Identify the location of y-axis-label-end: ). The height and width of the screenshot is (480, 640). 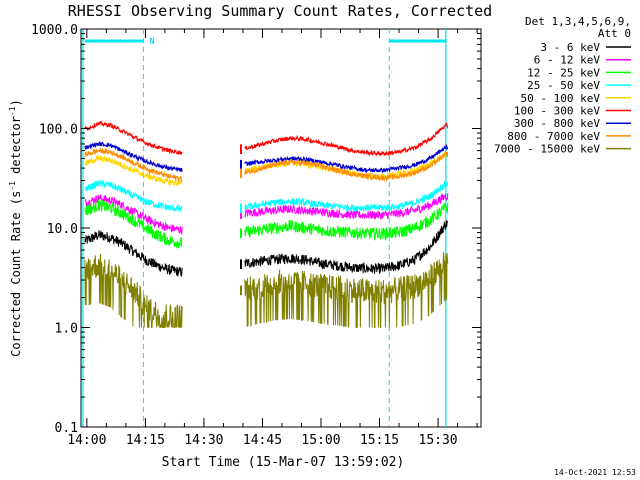
(16, 102).